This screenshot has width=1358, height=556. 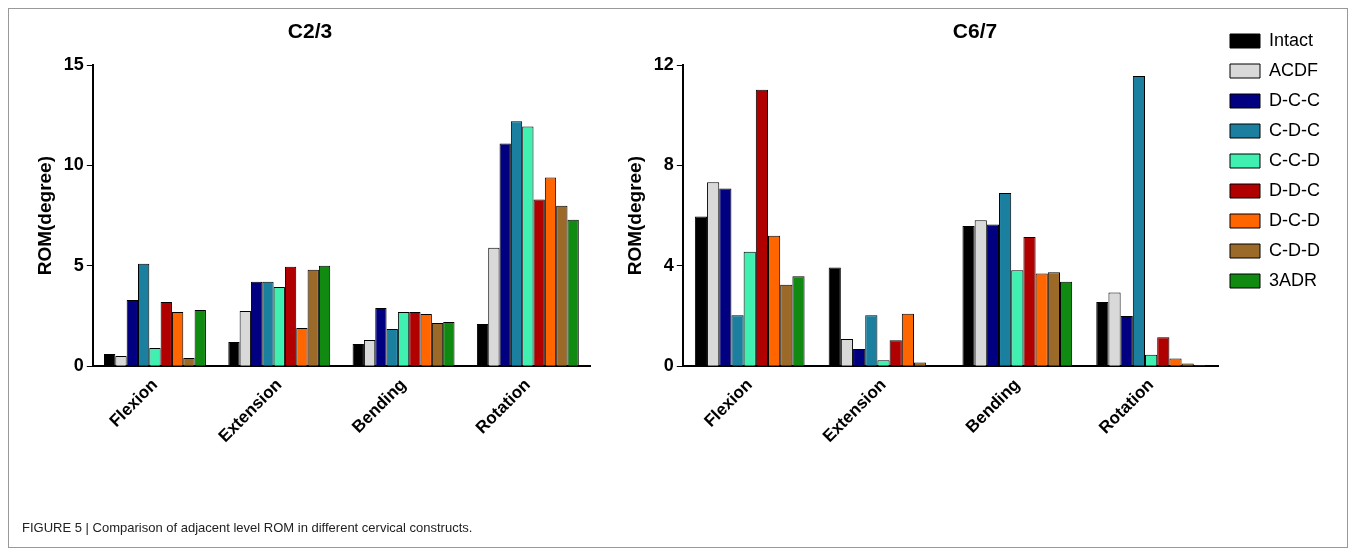 What do you see at coordinates (73, 164) in the screenshot?
I see `y-tick-label: 10` at bounding box center [73, 164].